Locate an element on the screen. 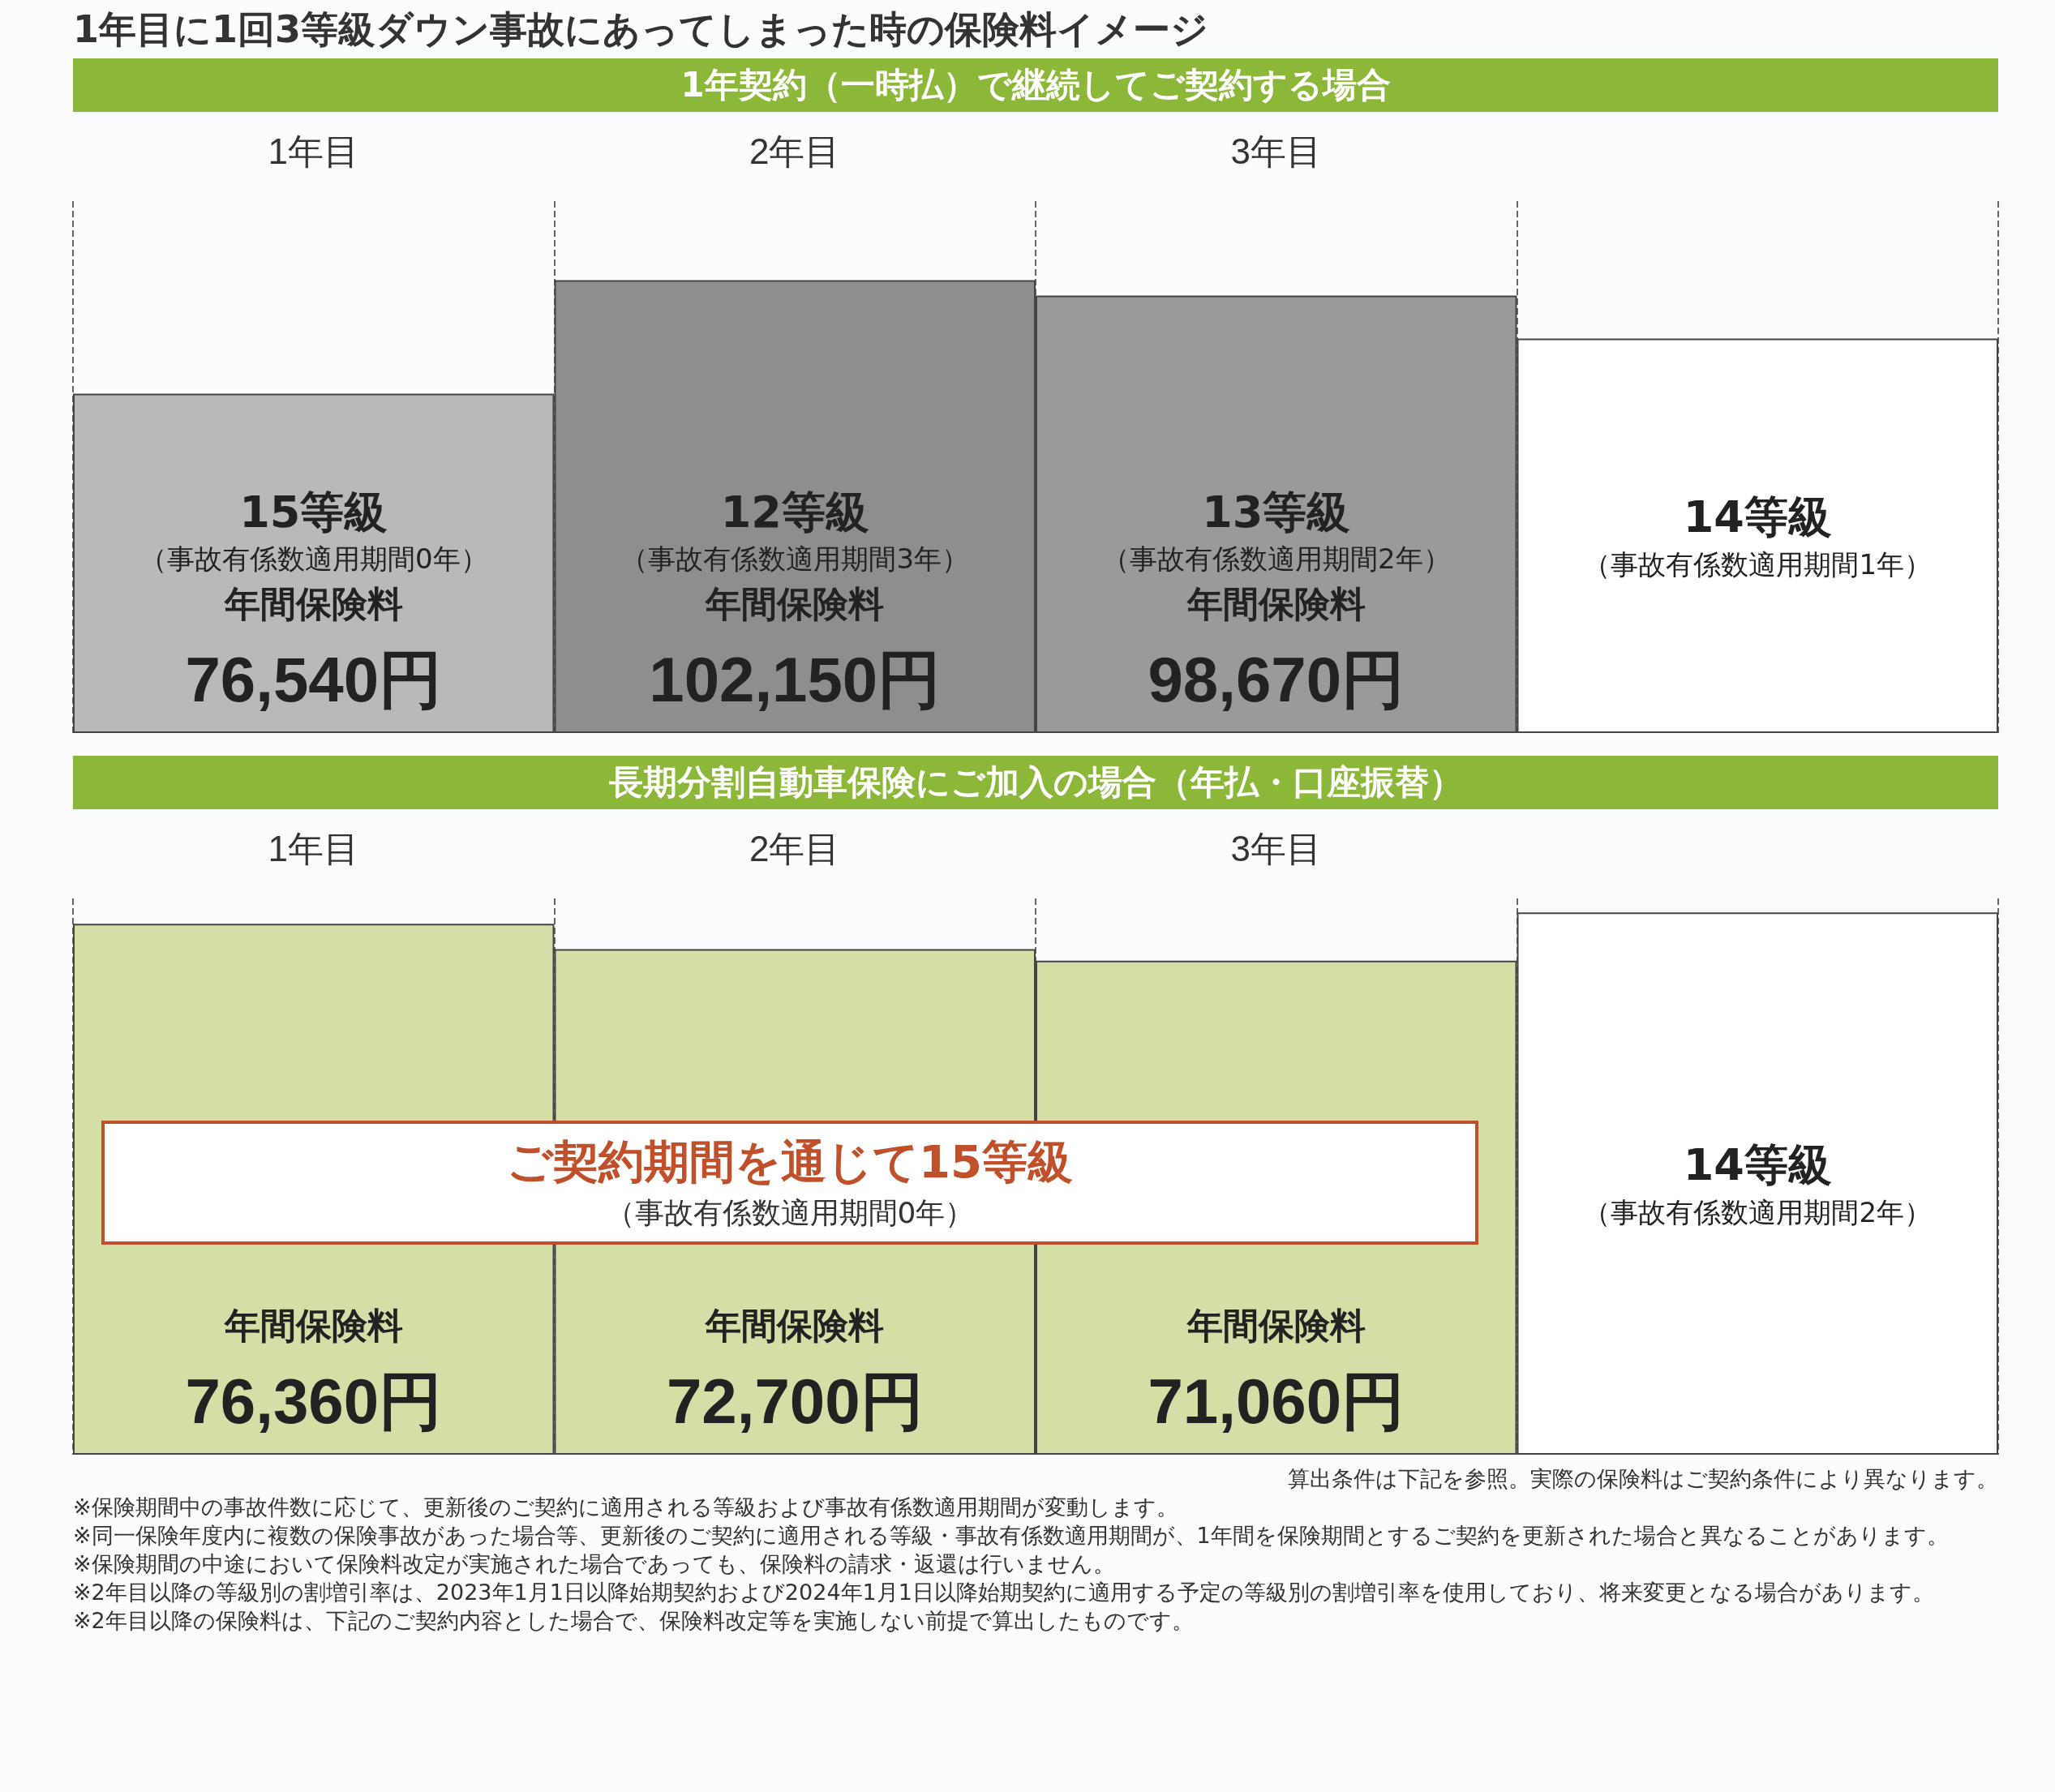  text: ※同一保険年度内に複数の保険事故があった場合等、更新後のご契約に適用される等級・事故有係数適用期間が、1年間を保険期間とするご契約を更新された場合と異なることがあります。 is located at coordinates (1011, 1536).